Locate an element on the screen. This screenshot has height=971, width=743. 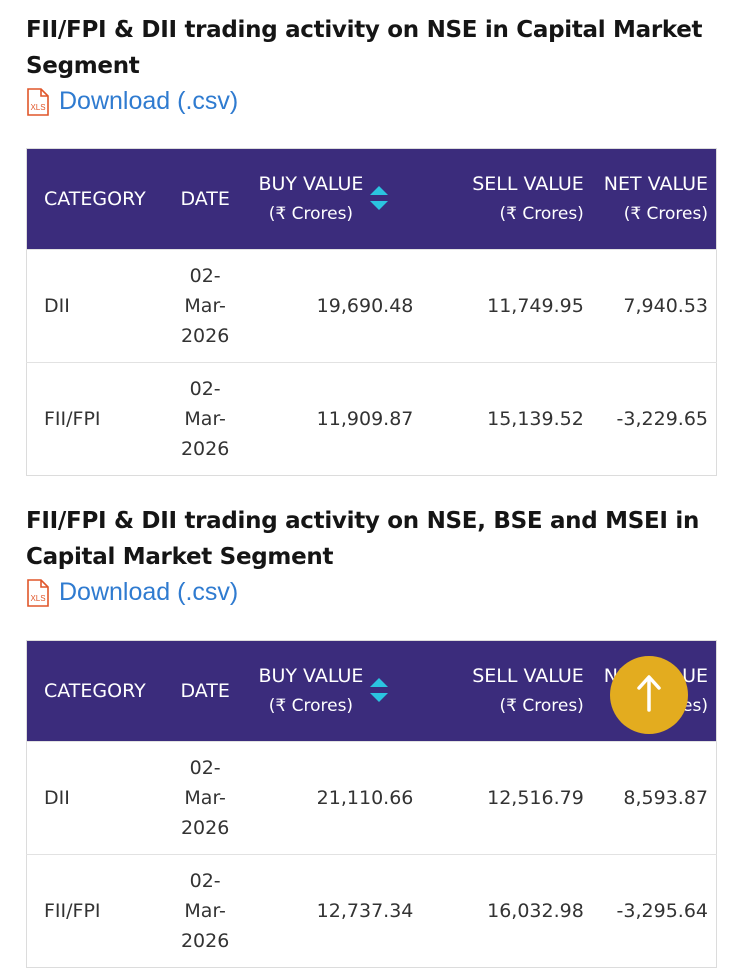
cell-sell-value: 12,516.79 is located at coordinates (535, 798).